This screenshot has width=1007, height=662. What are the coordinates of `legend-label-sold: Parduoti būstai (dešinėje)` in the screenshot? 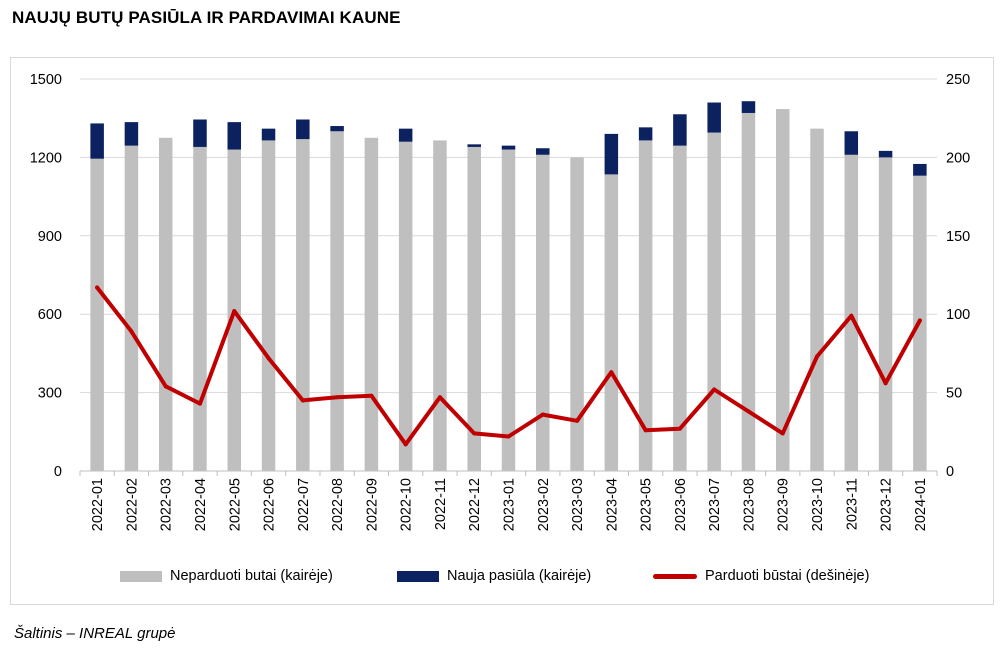 It's located at (787, 576).